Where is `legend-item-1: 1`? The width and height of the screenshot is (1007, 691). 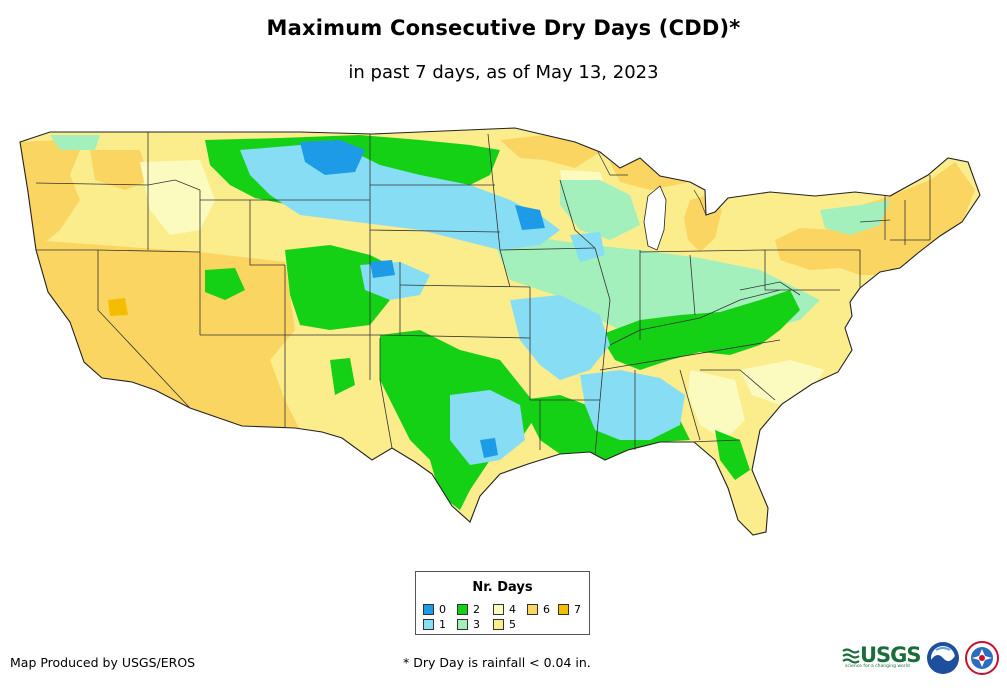 legend-item-1: 1 is located at coordinates (434, 624).